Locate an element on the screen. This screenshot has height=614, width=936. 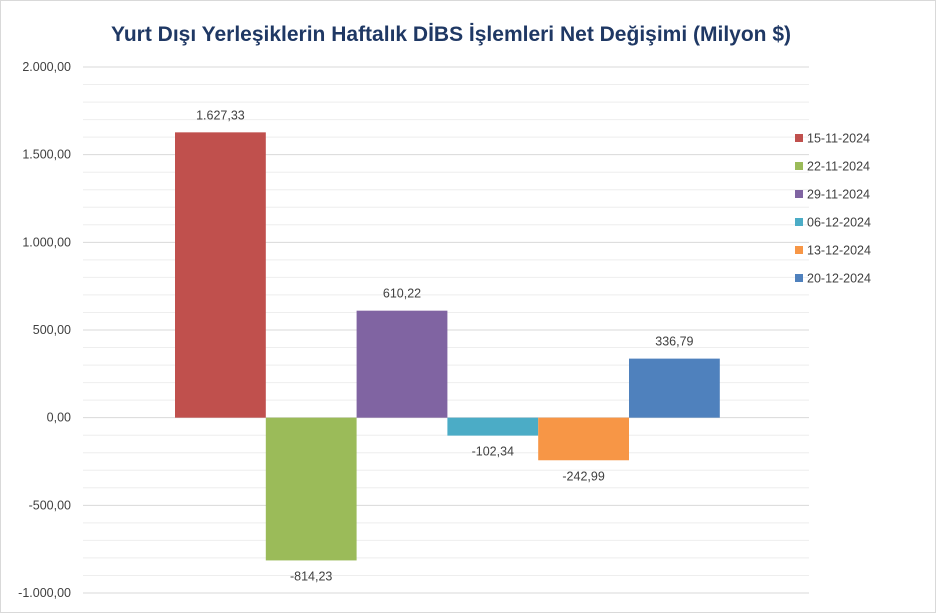
bar-13-12-2024 is located at coordinates (583, 439).